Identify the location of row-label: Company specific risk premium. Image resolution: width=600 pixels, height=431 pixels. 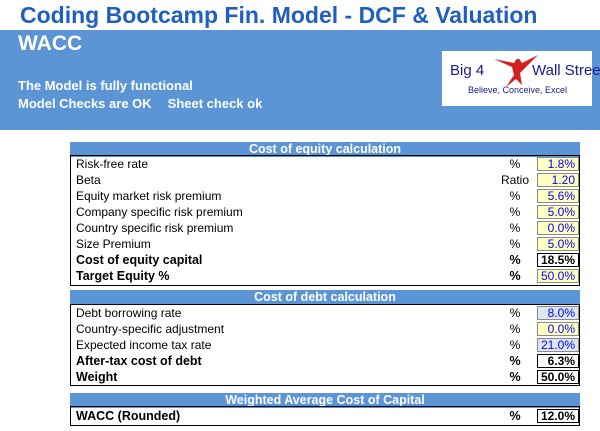
(159, 212).